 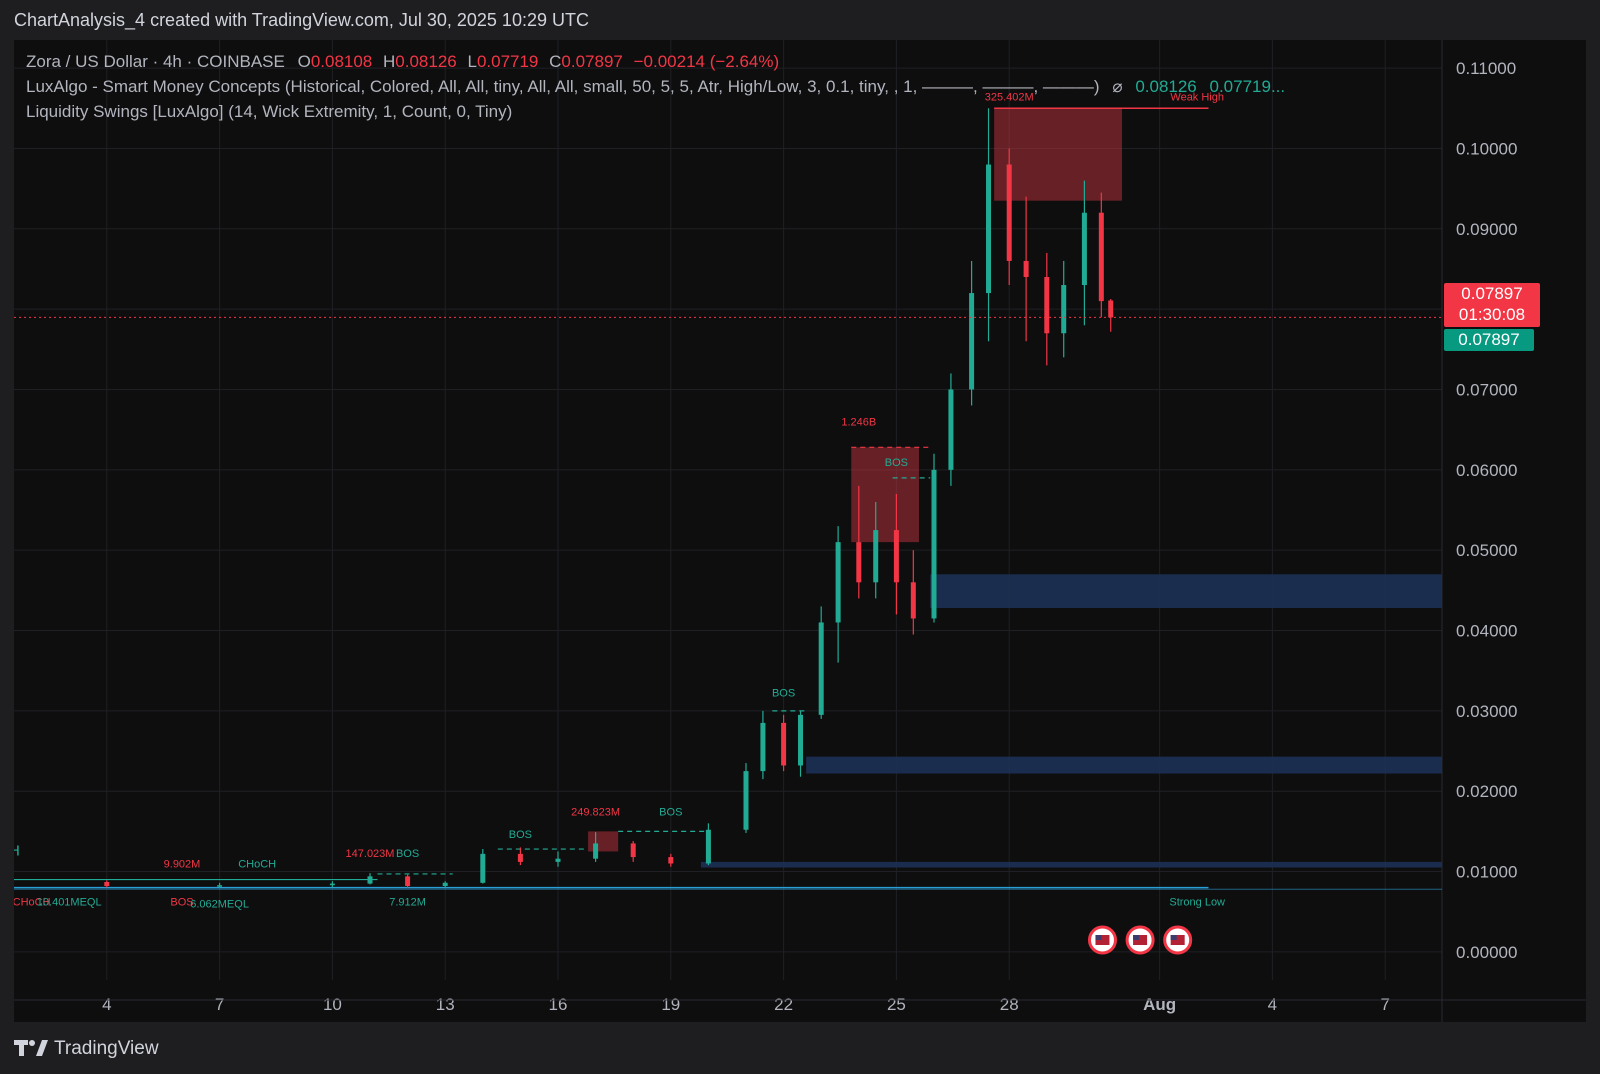 What do you see at coordinates (1197, 97) in the screenshot?
I see `chart-annotation: Weak High` at bounding box center [1197, 97].